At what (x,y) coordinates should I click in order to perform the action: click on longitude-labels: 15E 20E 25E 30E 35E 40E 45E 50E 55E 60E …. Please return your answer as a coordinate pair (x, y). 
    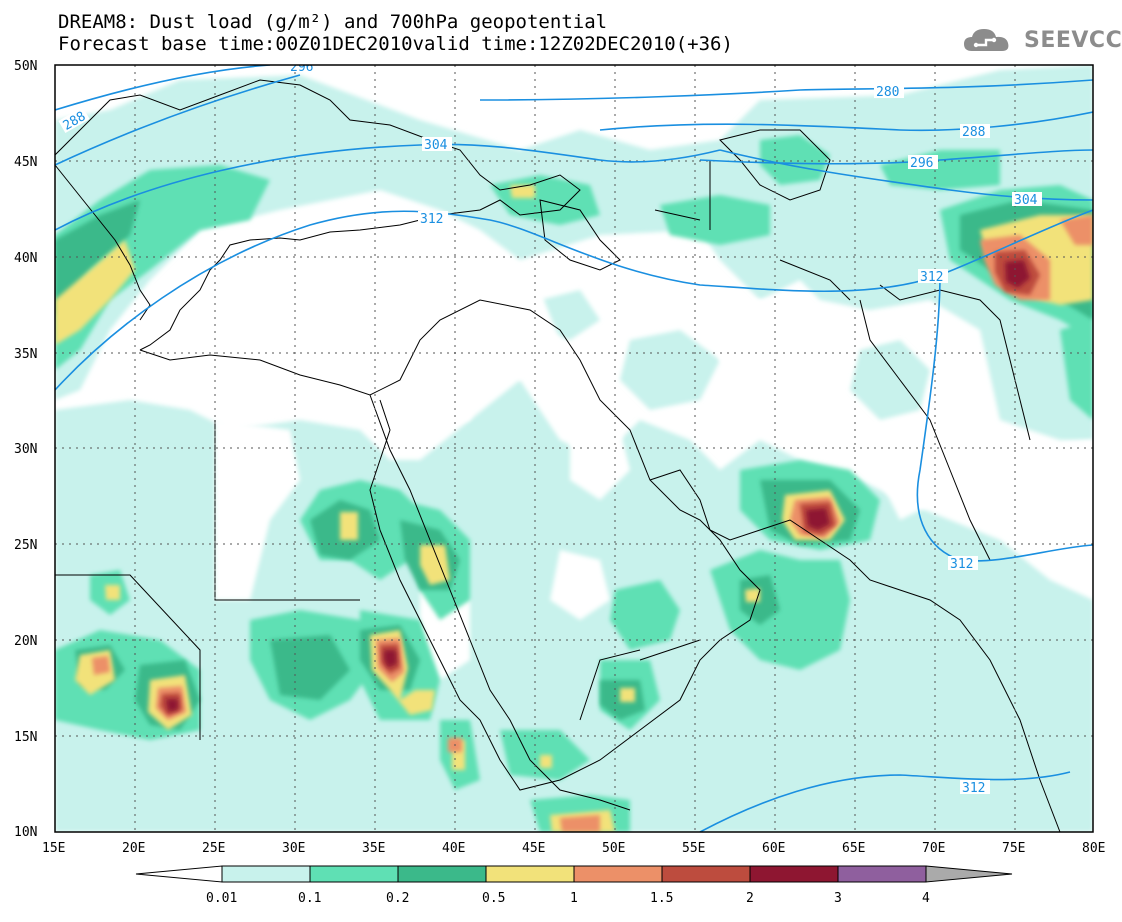
    Looking at the image, I should click on (573, 848).